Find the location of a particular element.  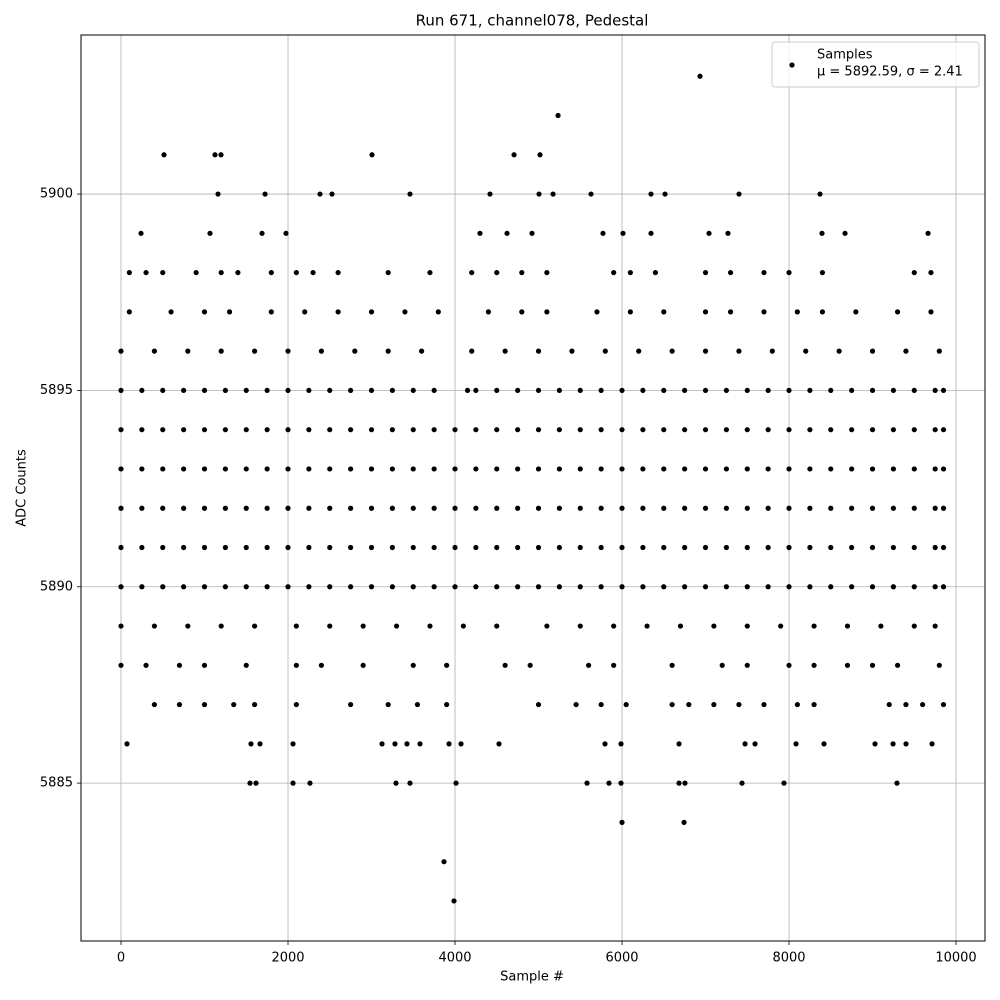

x-tick-label: 10000 is located at coordinates (955, 958).